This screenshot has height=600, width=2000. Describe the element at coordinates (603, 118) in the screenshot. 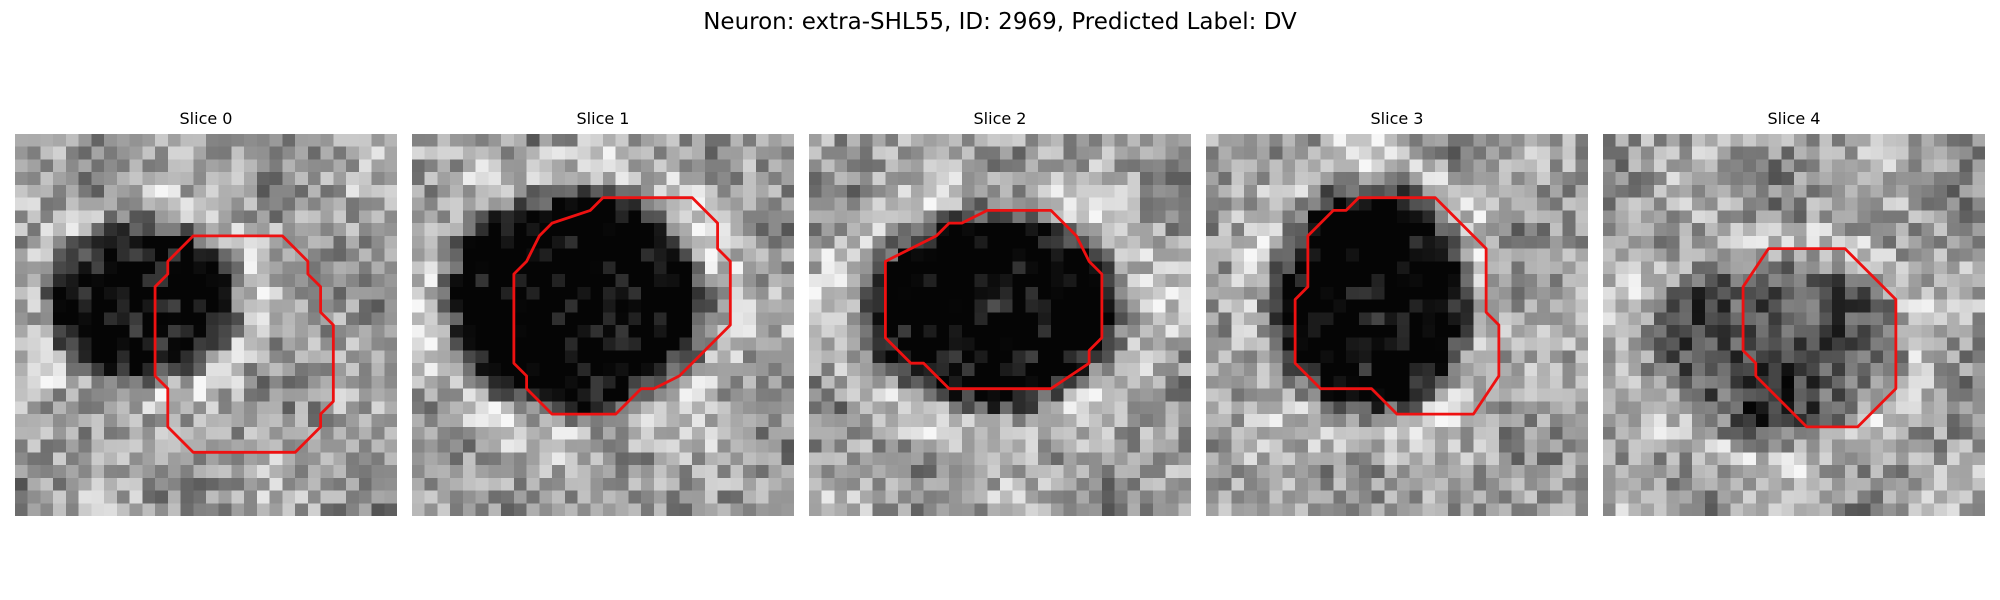

I see `slice-title: Slice 1` at that location.